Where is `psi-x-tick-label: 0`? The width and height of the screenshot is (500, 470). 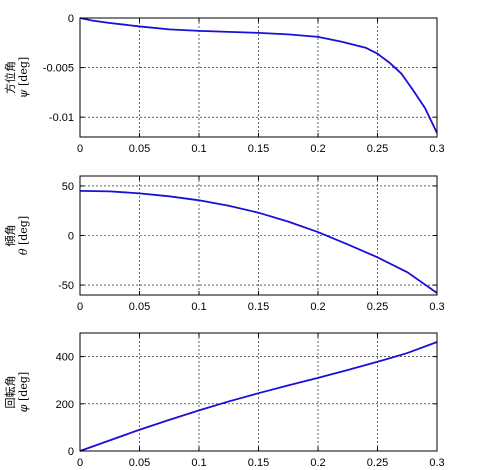
psi-x-tick-label: 0 is located at coordinates (80, 149).